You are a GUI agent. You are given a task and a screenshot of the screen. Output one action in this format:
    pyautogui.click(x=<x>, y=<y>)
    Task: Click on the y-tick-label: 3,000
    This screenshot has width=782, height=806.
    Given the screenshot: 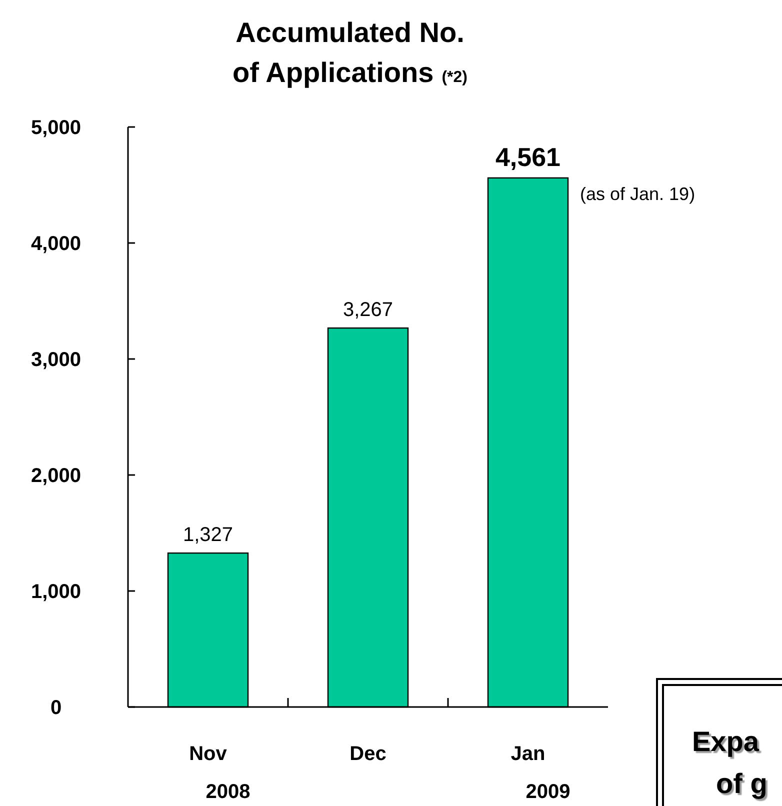 What is the action you would take?
    pyautogui.click(x=56, y=360)
    